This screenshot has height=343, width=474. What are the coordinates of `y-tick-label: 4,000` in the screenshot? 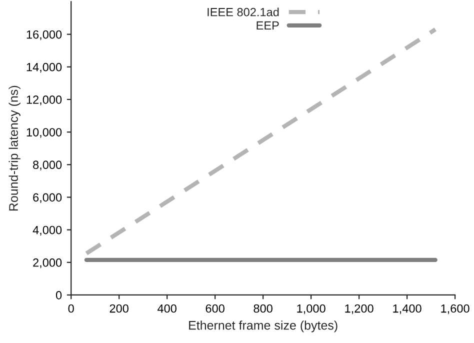 It's located at (47, 231).